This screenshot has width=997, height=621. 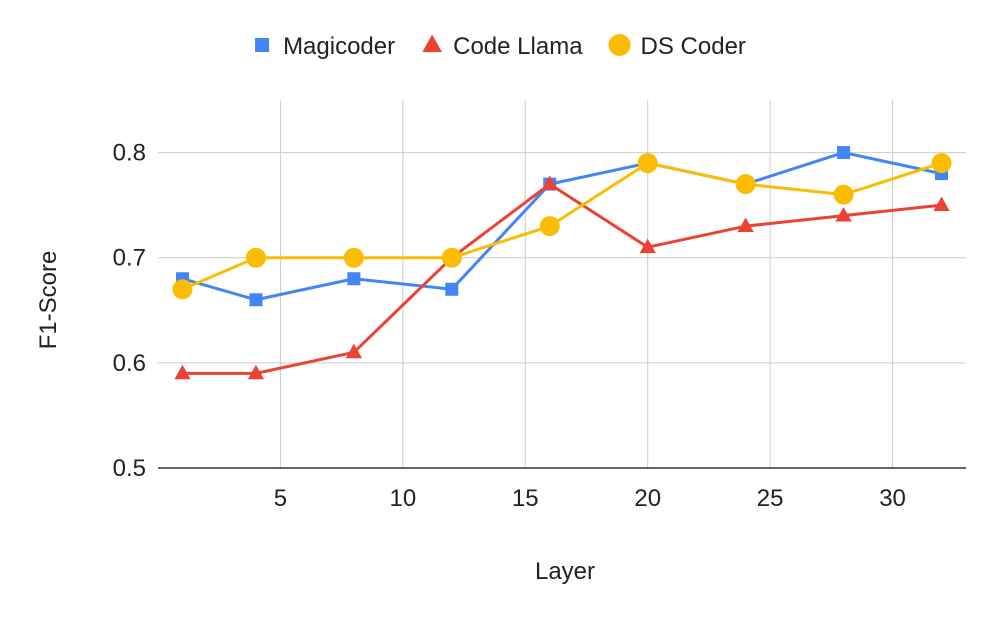 What do you see at coordinates (129, 468) in the screenshot?
I see `y-tick-label: 0.5` at bounding box center [129, 468].